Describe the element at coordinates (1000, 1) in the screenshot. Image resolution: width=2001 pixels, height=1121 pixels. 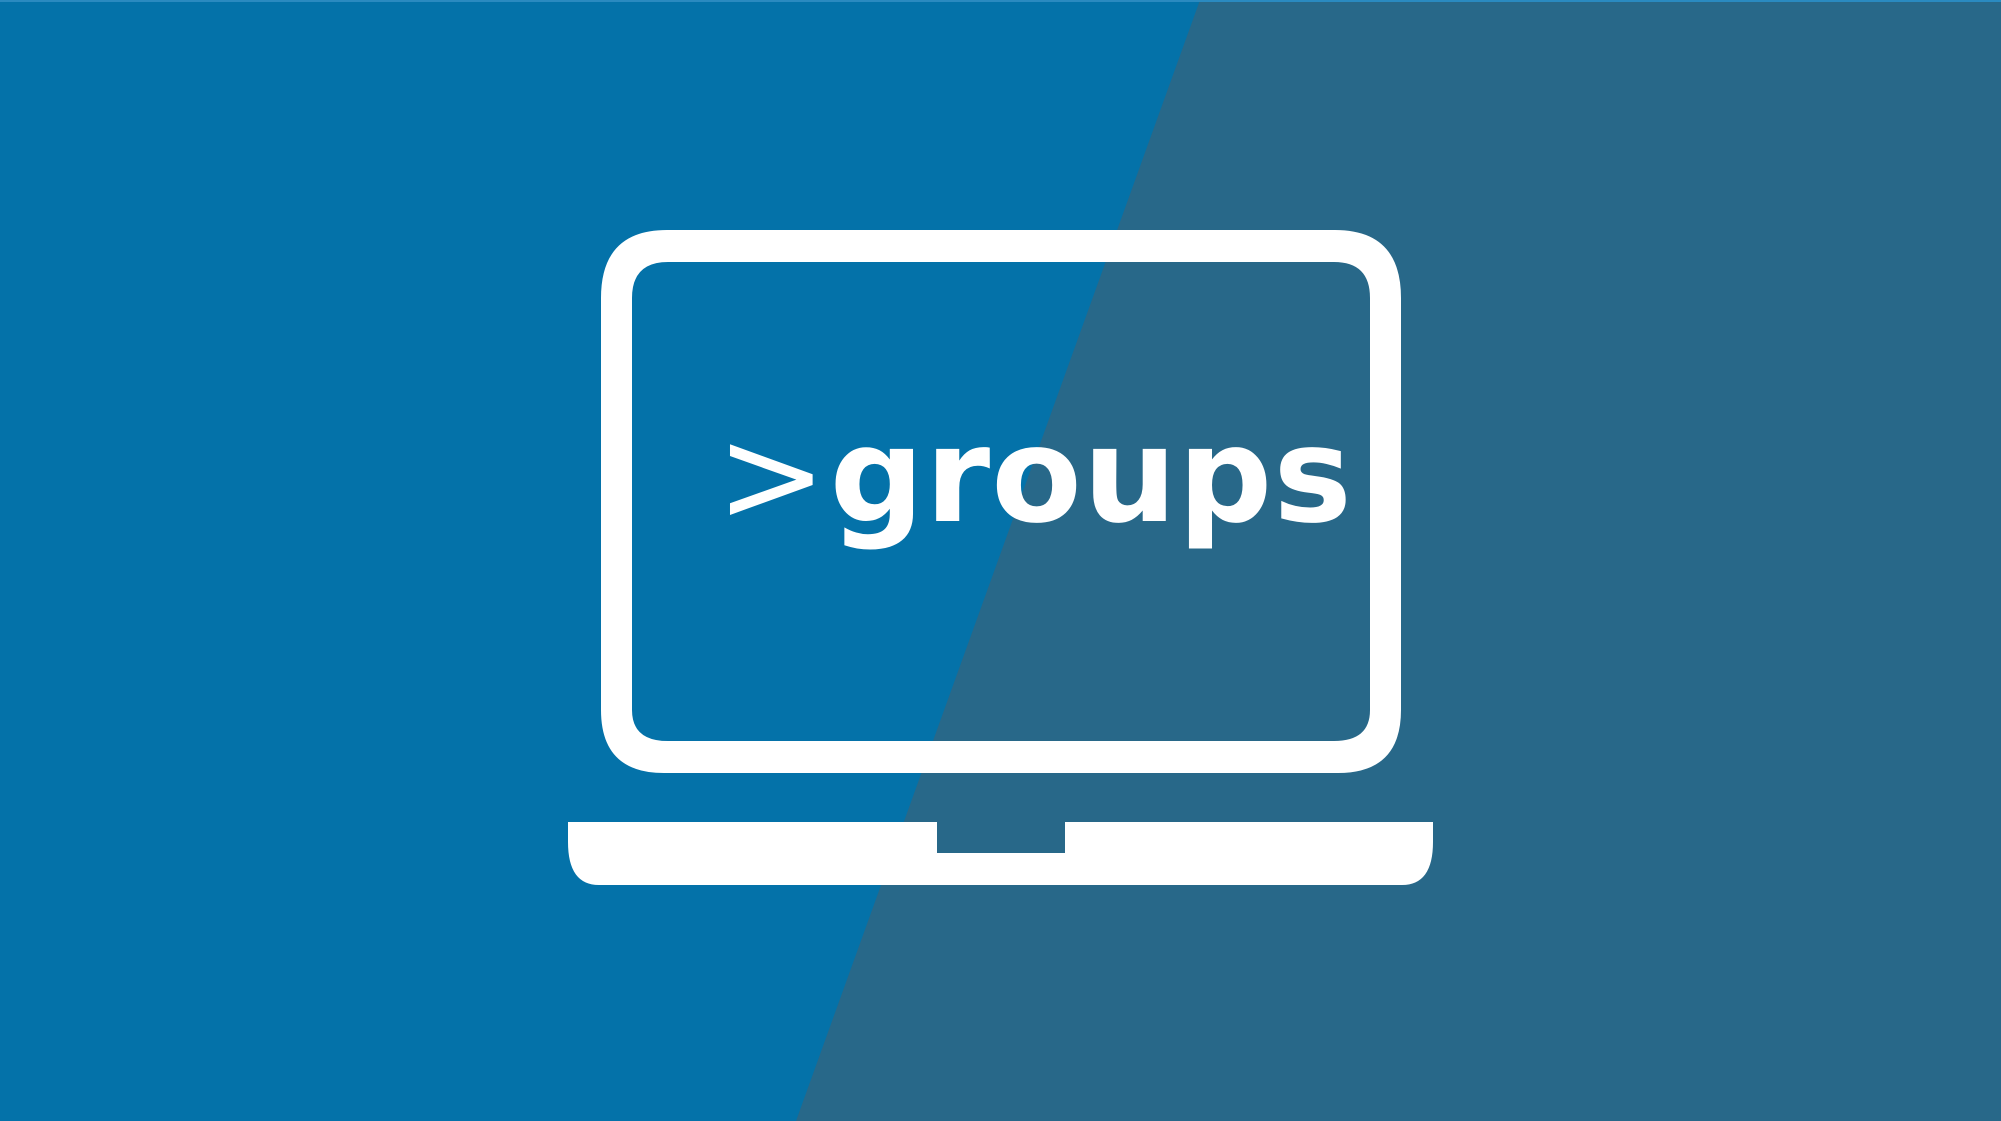
I see `top-border` at that location.